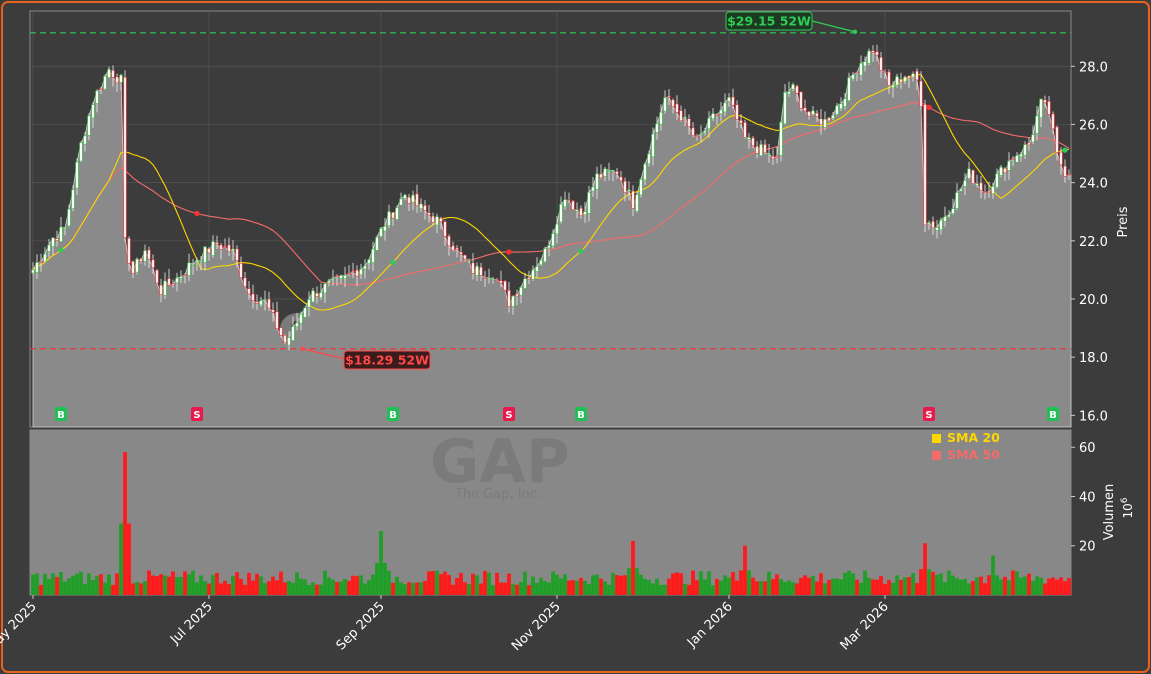 The width and height of the screenshot is (1151, 674). I want to click on volume-tick-label: 60, so click(1087, 448).